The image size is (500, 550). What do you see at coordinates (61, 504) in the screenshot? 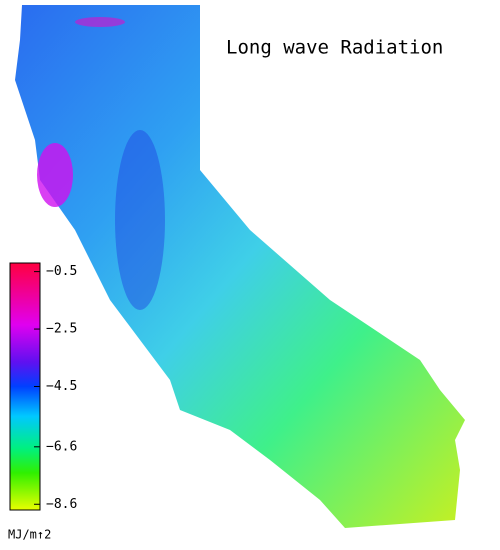
I see `colorbar-tick-label: −8.6` at bounding box center [61, 504].